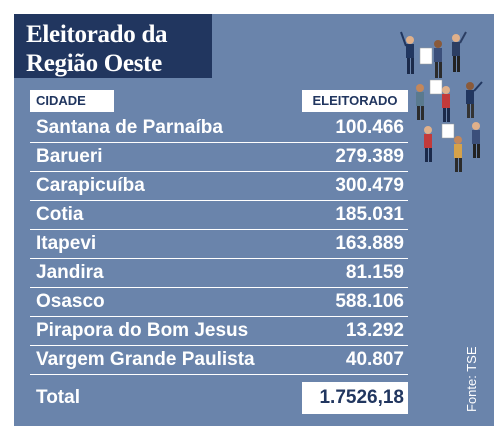 The width and height of the screenshot is (497, 440). I want to click on table-row: Vargem Grande Paulista 40.807, so click(219, 360).